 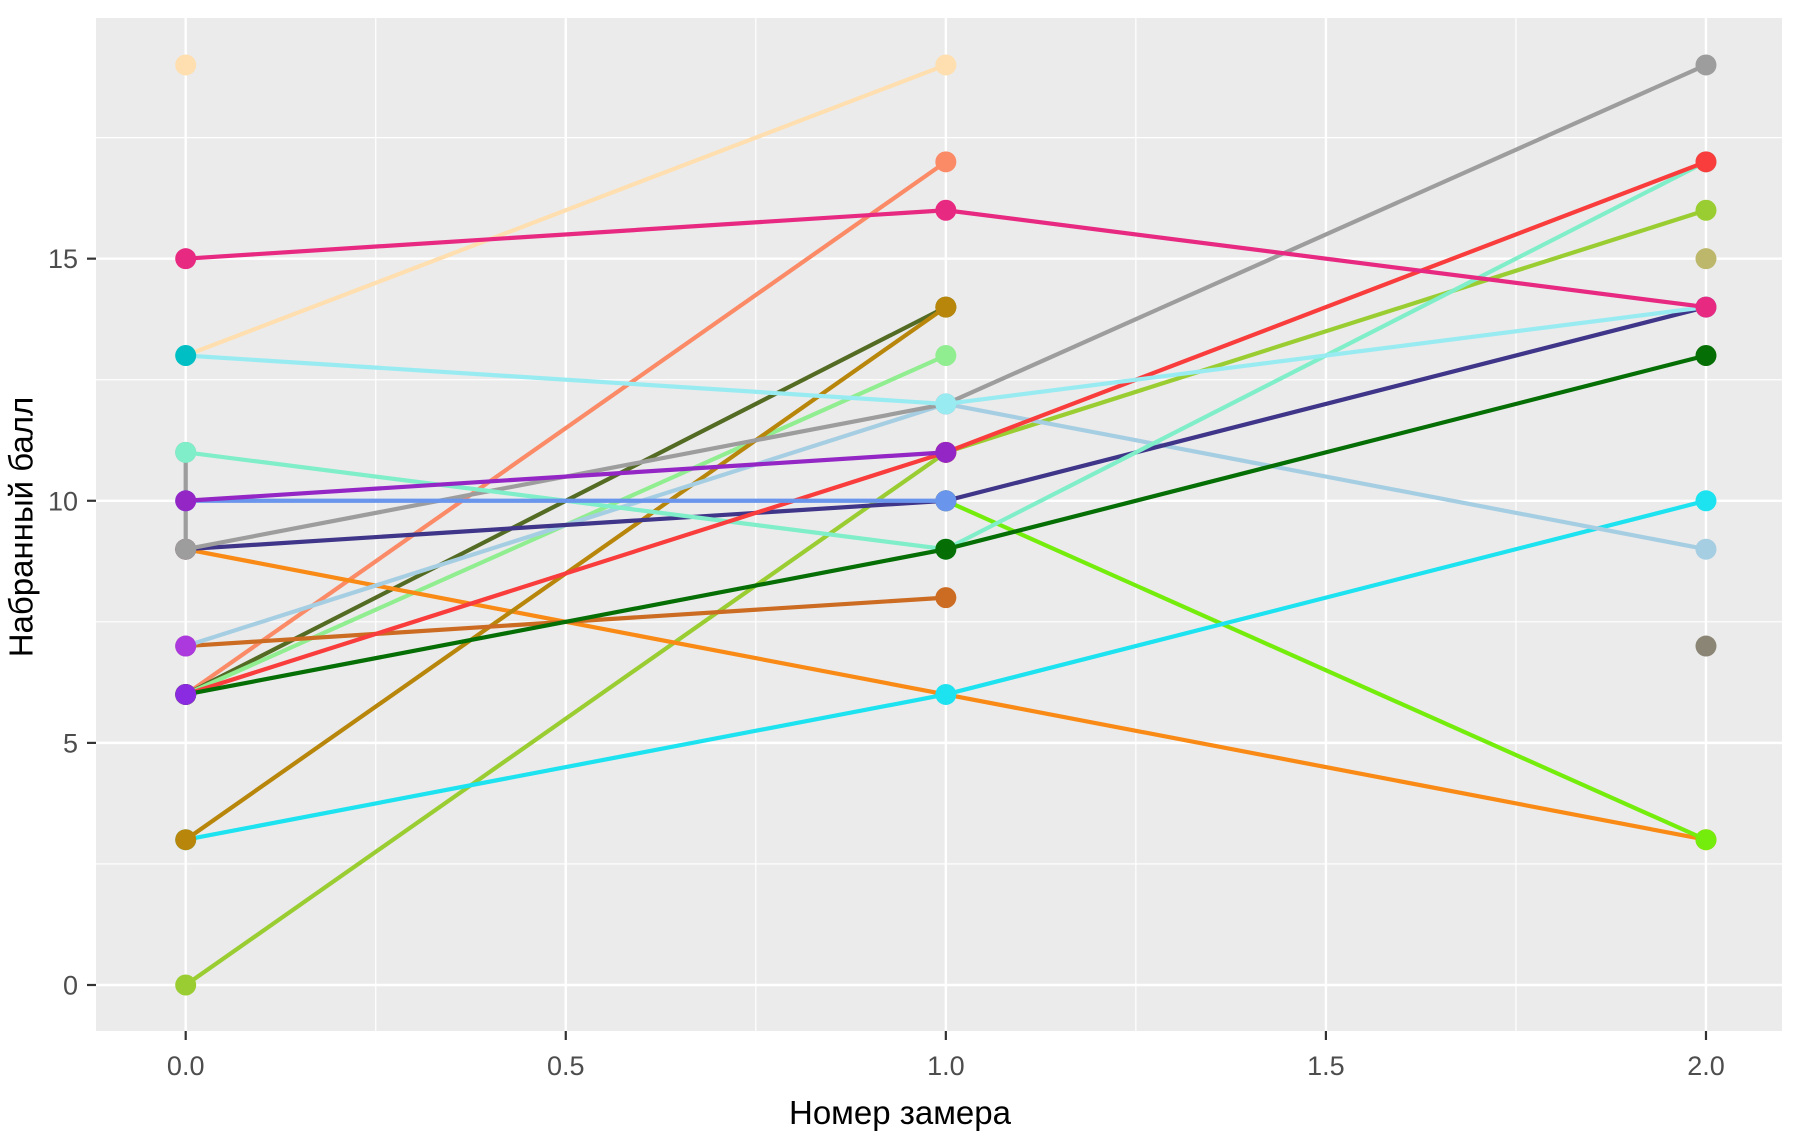 I want to click on series-point-subject-red, so click(x=1706, y=162).